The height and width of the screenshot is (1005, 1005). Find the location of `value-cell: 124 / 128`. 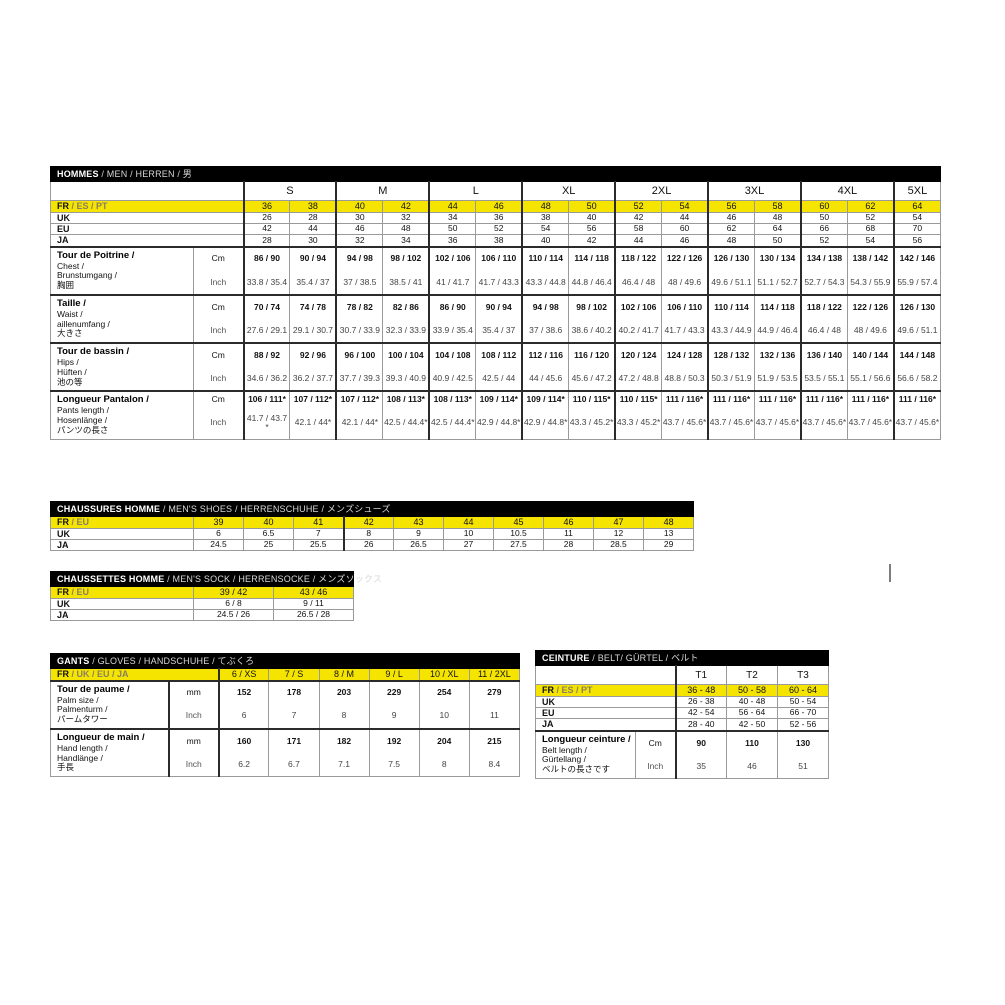

value-cell: 124 / 128 is located at coordinates (685, 355).